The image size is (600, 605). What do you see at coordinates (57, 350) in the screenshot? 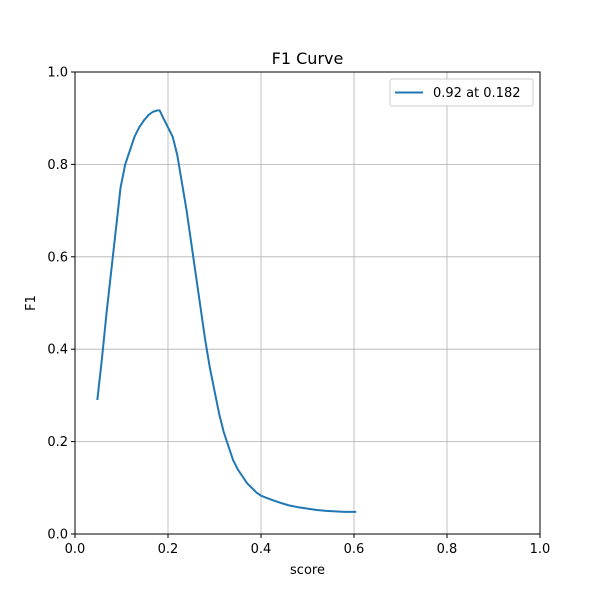
I see `y-tick-label: 0.4` at bounding box center [57, 350].